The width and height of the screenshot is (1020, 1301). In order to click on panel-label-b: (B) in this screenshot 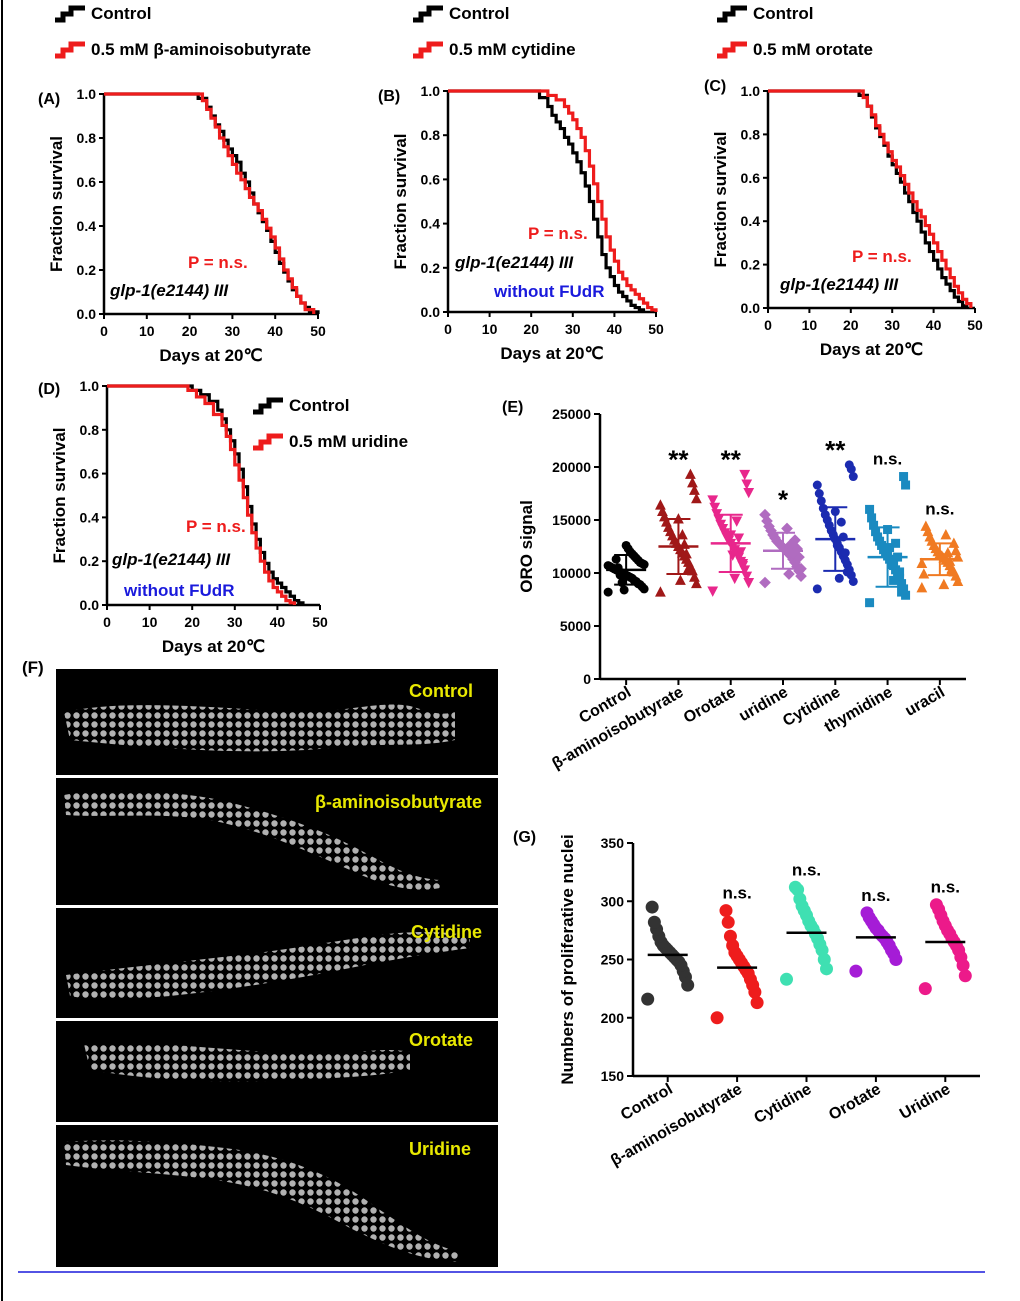, I will do `click(389, 96)`.